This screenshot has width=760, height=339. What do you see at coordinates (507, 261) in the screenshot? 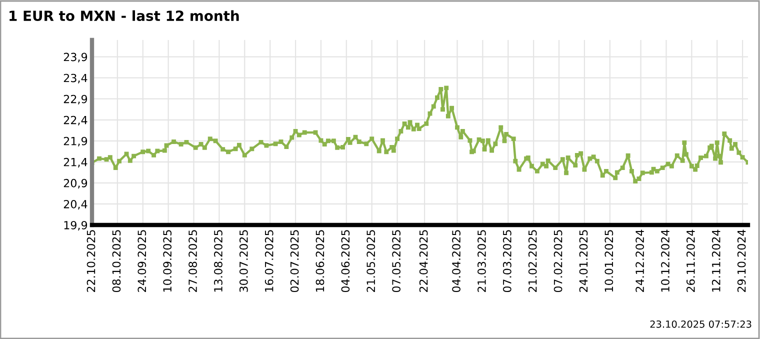
I see `x-tick-label: 07.03.2025` at bounding box center [507, 261].